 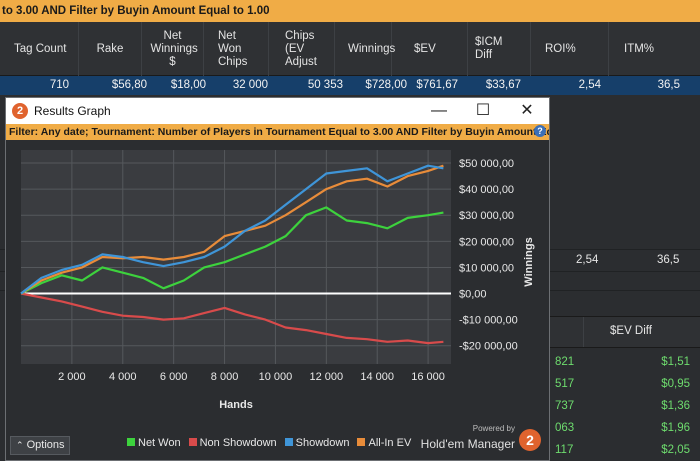 What do you see at coordinates (625, 429) in the screenshot?
I see `list-item: 063 $1,96` at bounding box center [625, 429].